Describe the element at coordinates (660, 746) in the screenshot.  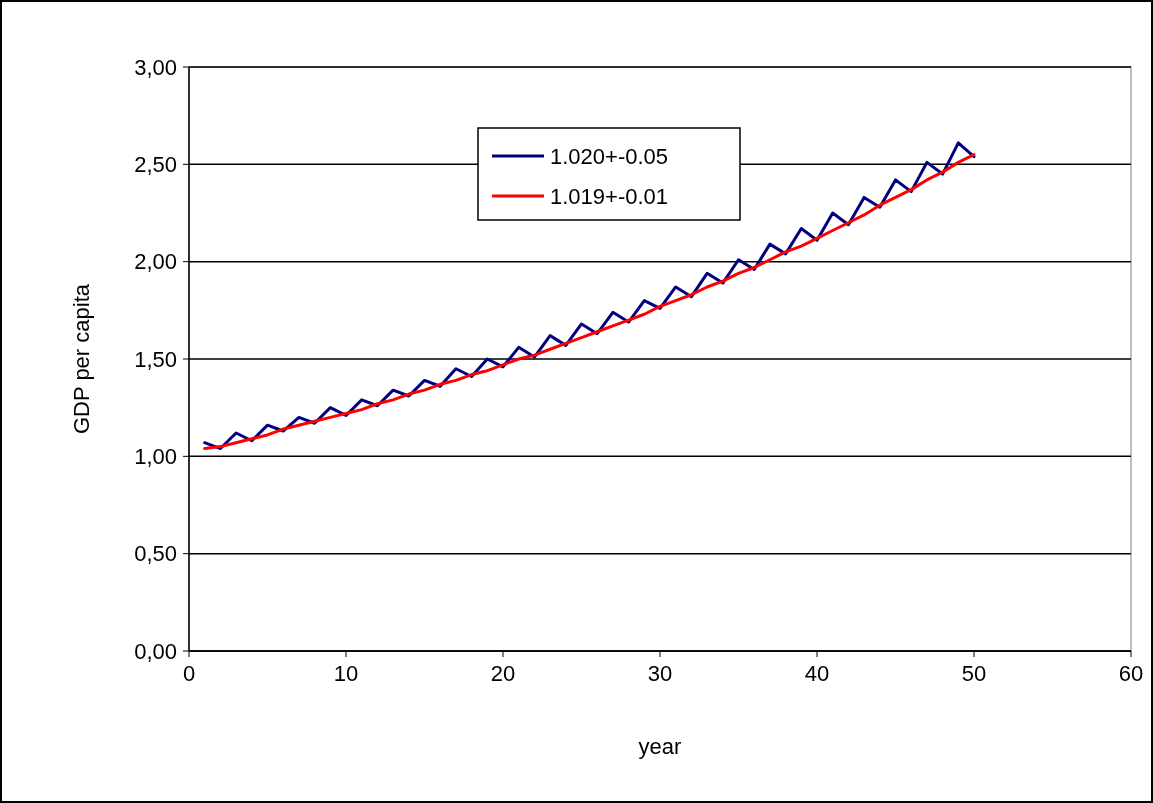
I see `x-axis-title: year` at that location.